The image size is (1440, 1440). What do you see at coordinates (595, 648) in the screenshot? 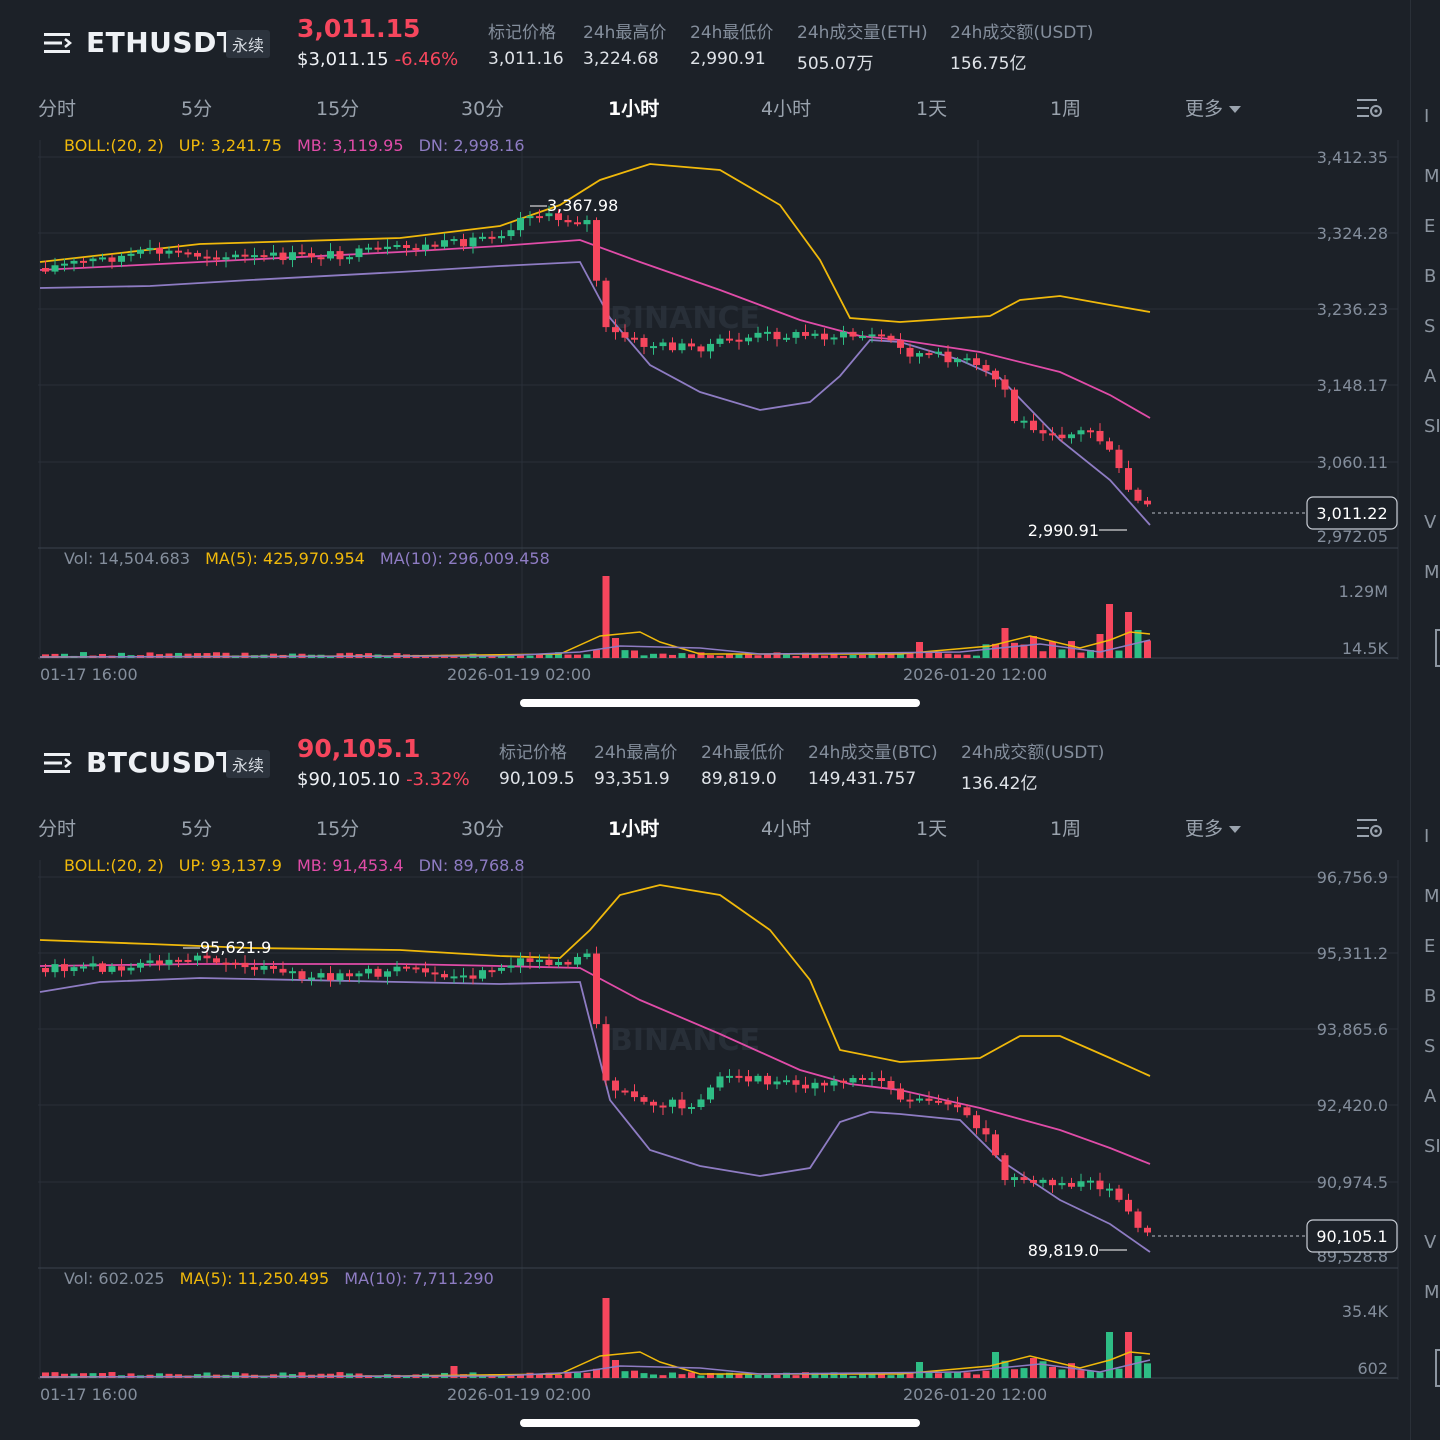
I see `volume-ma10-line` at bounding box center [595, 648].